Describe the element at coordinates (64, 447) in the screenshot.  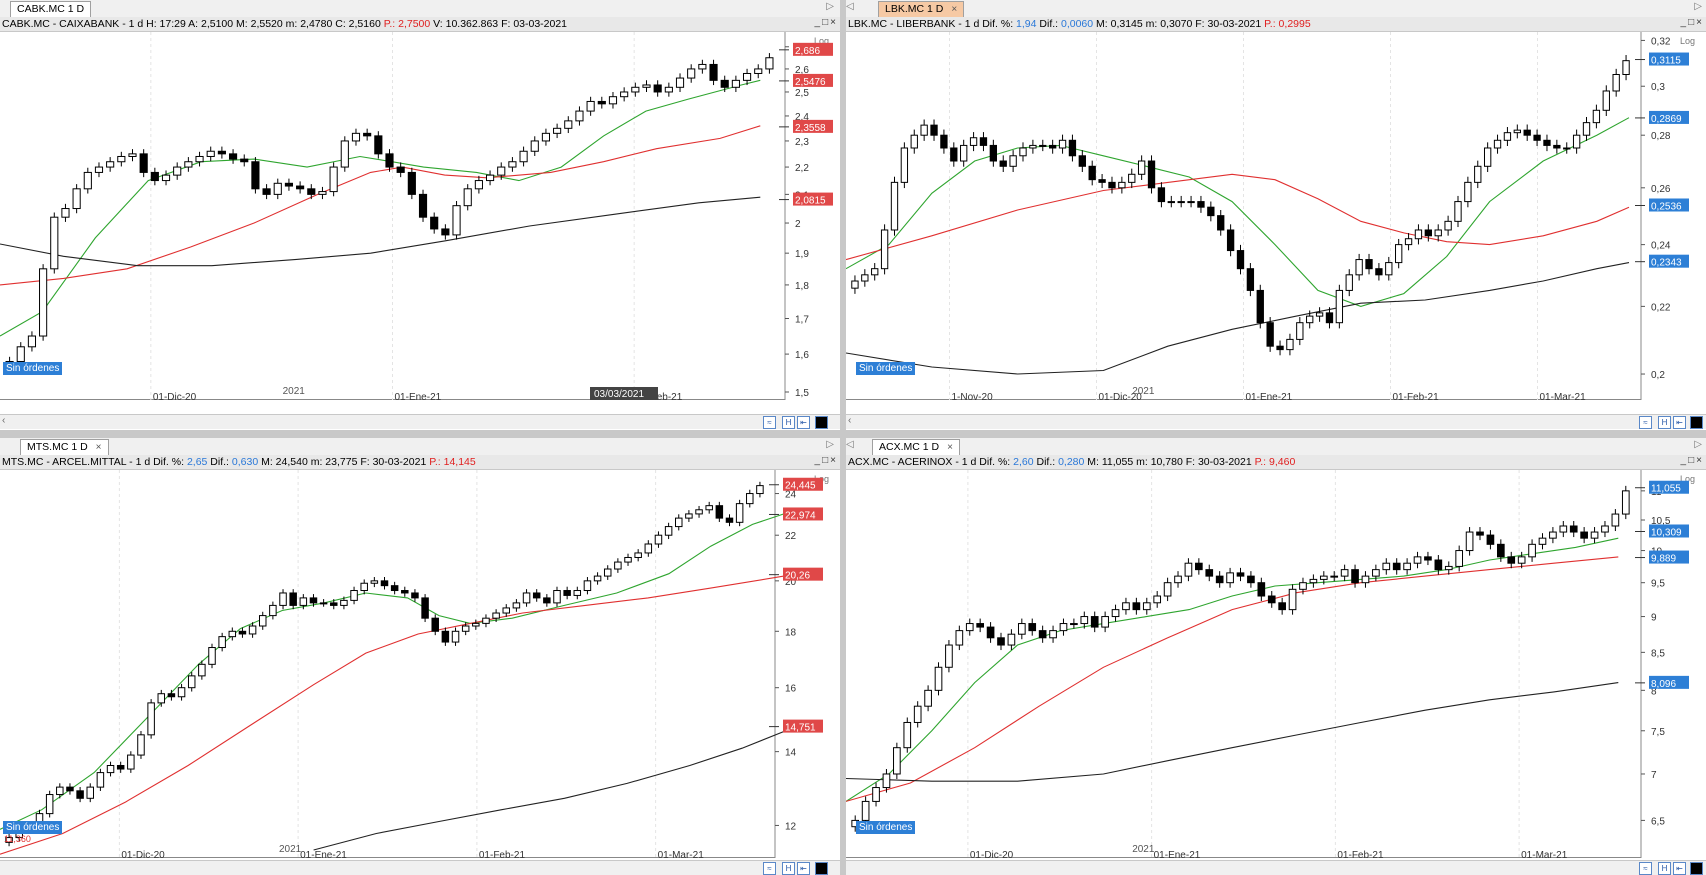
I see `tab-mts: MTS.MC 1 D ×` at that location.